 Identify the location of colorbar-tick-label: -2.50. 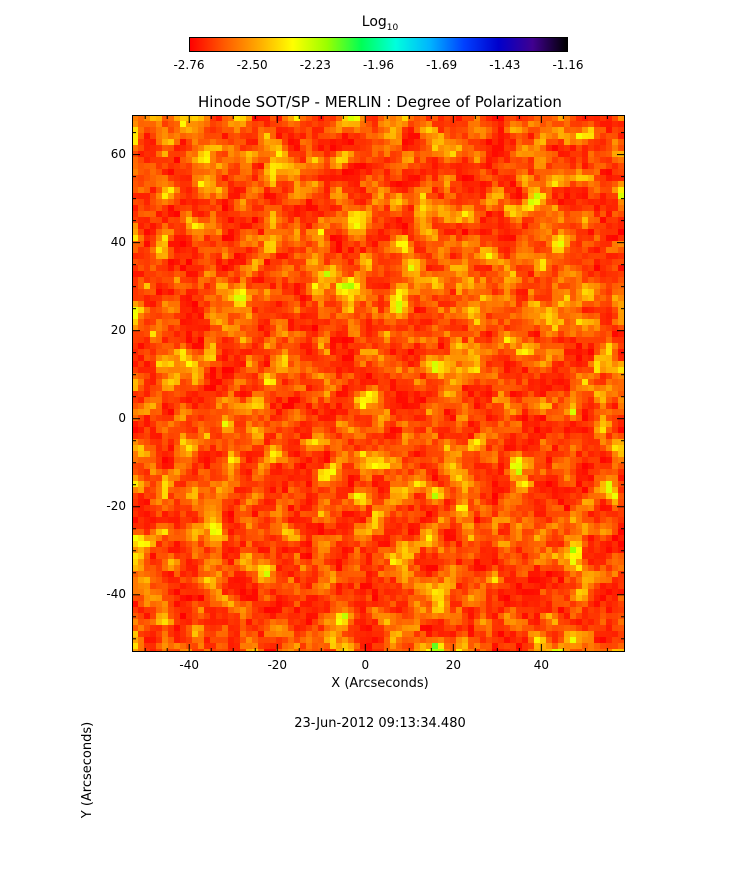
(252, 65).